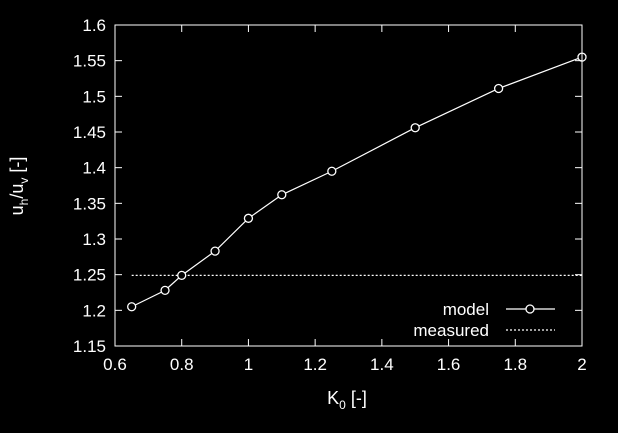 This screenshot has width=618, height=433. Describe the element at coordinates (89, 61) in the screenshot. I see `y-tick-label: 1.55` at that location.